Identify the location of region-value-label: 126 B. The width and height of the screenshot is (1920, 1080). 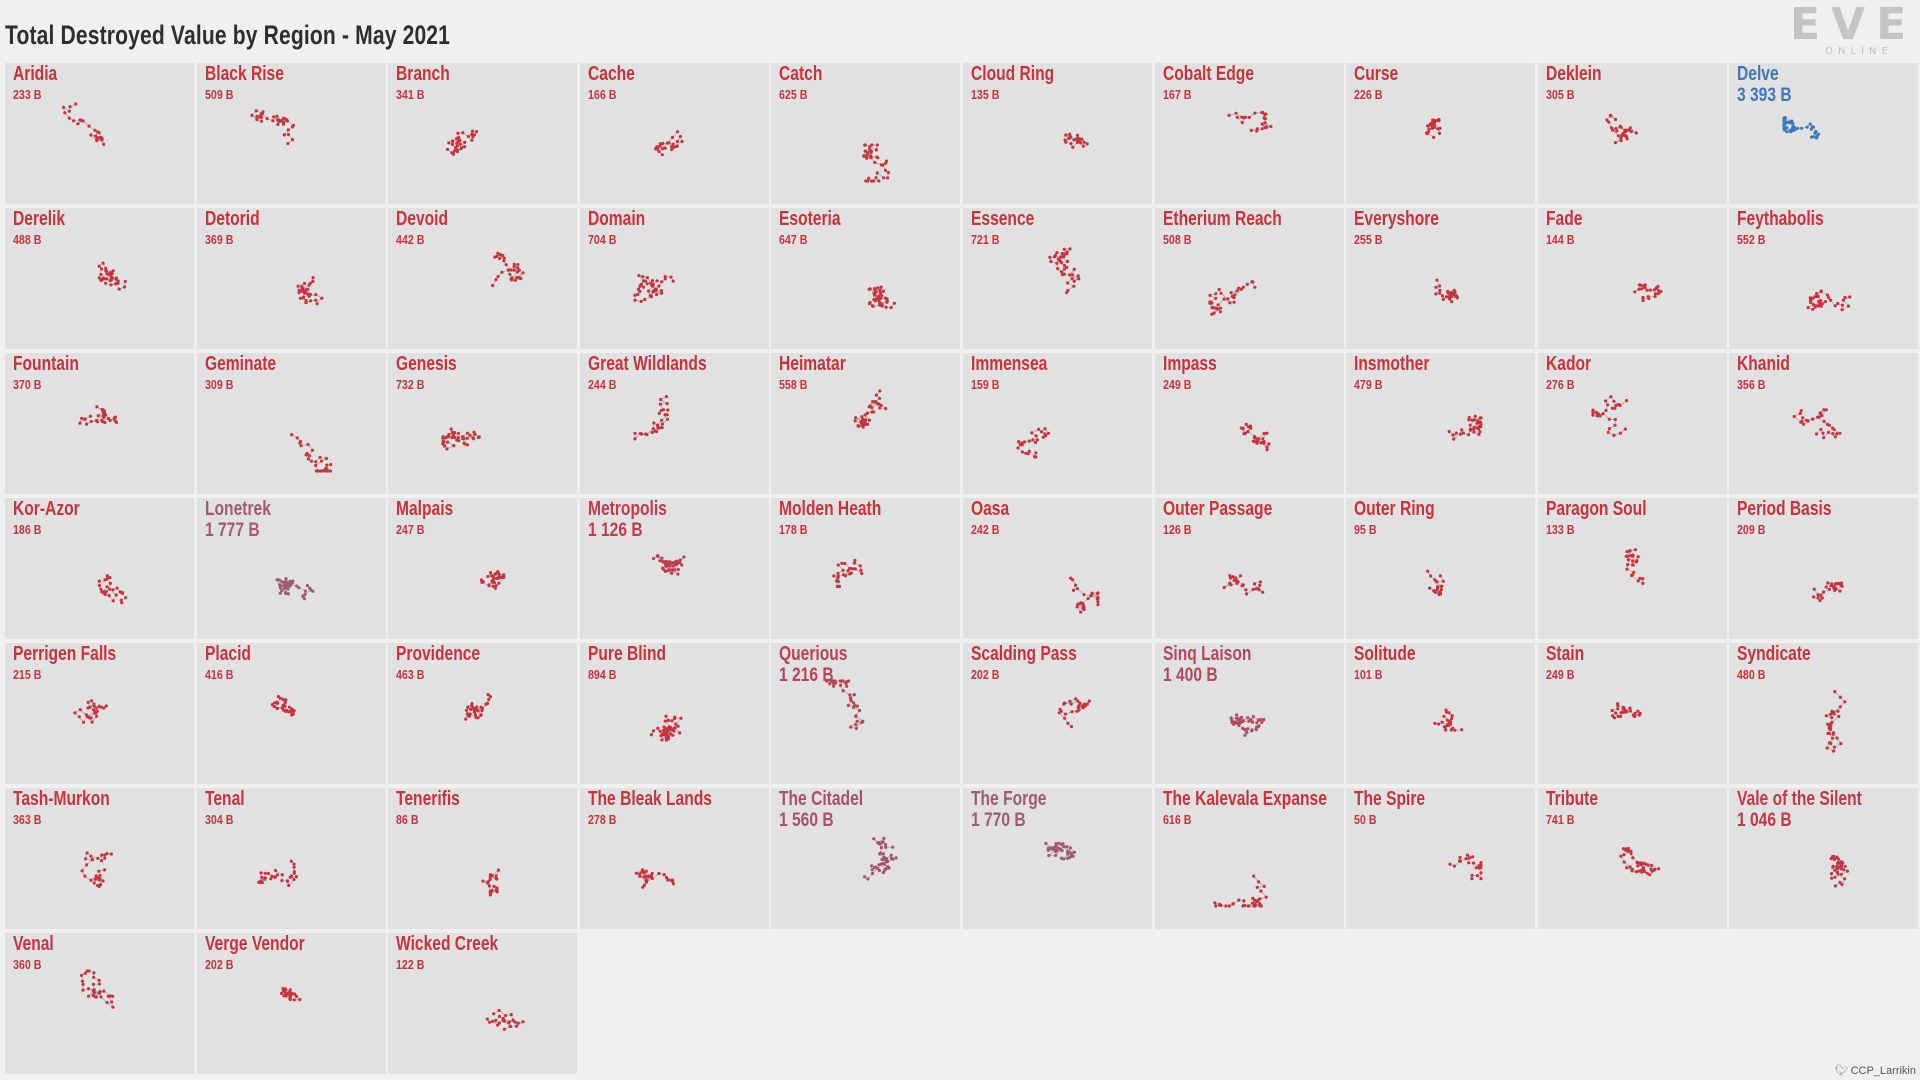
(1177, 529).